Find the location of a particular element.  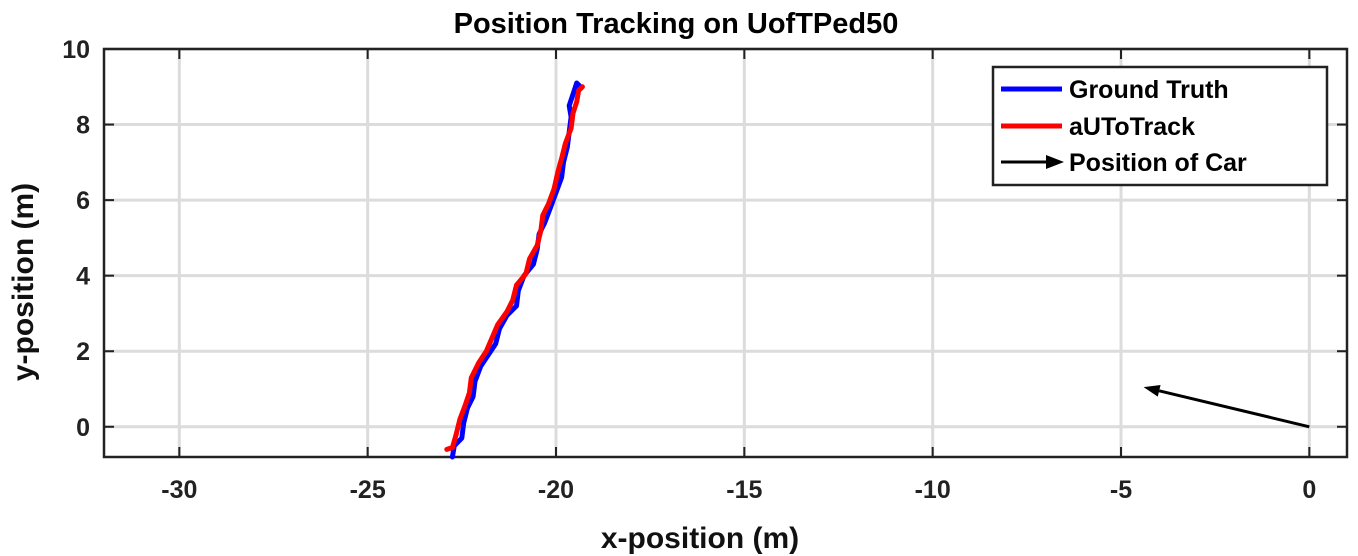

y-tick-label: 4 is located at coordinates (83, 277).